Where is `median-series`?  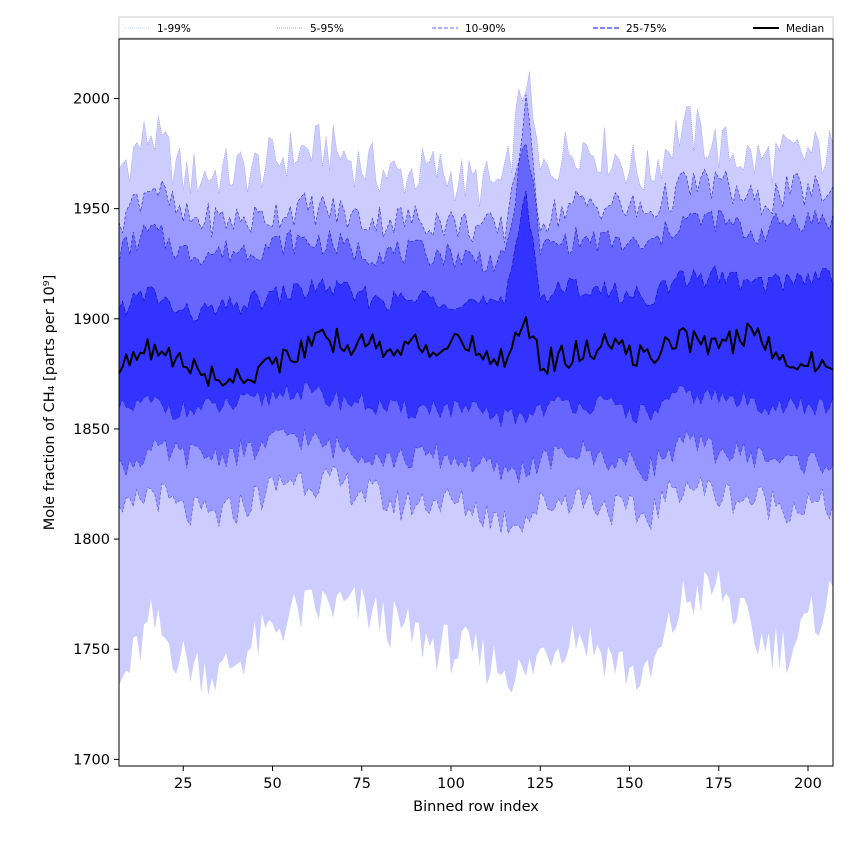
median-series is located at coordinates (476, 351).